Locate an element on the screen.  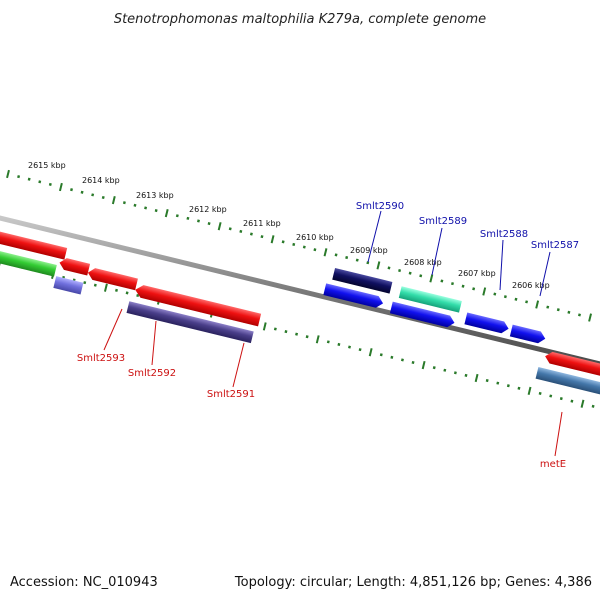
gene-label: Smlt2588 is located at coordinates (504, 234).